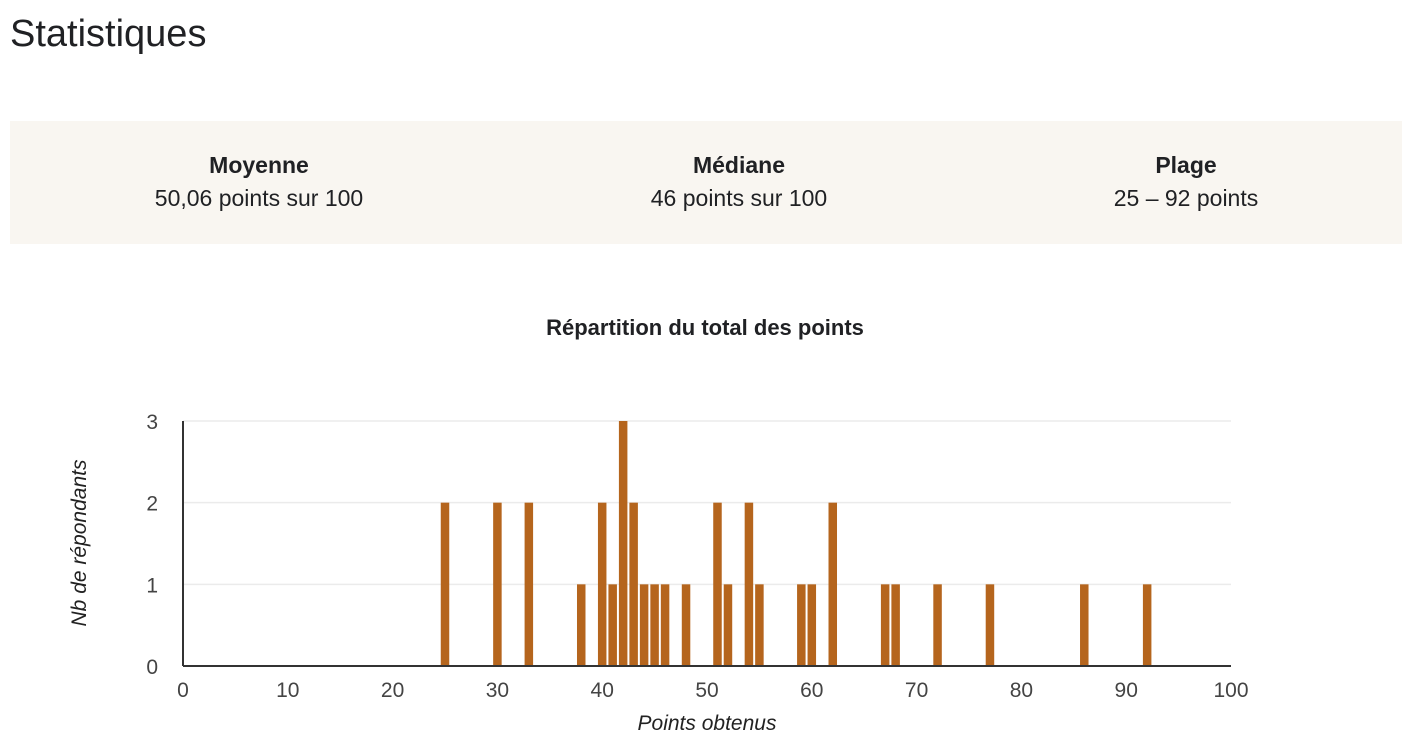  What do you see at coordinates (1230, 690) in the screenshot?
I see `x-tick-label-100: 100` at bounding box center [1230, 690].